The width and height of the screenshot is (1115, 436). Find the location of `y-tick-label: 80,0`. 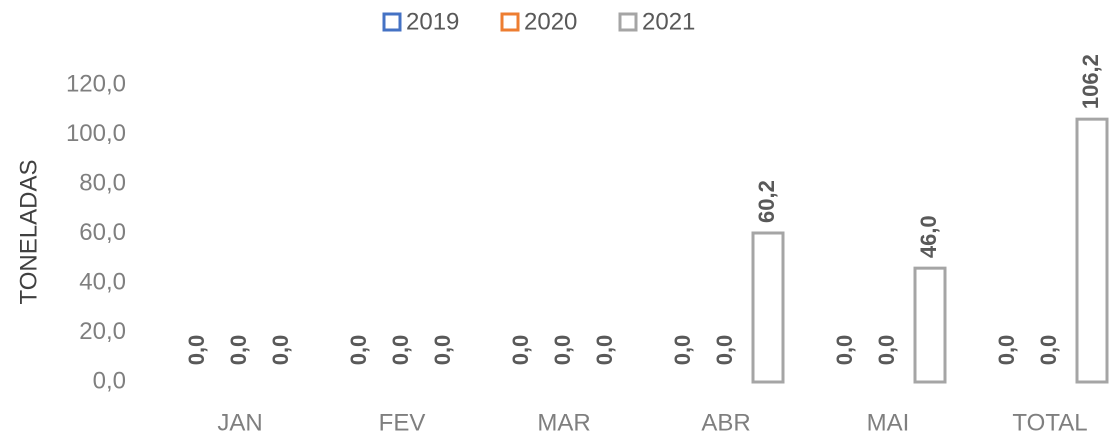

y-tick-label: 80,0 is located at coordinates (102, 182).